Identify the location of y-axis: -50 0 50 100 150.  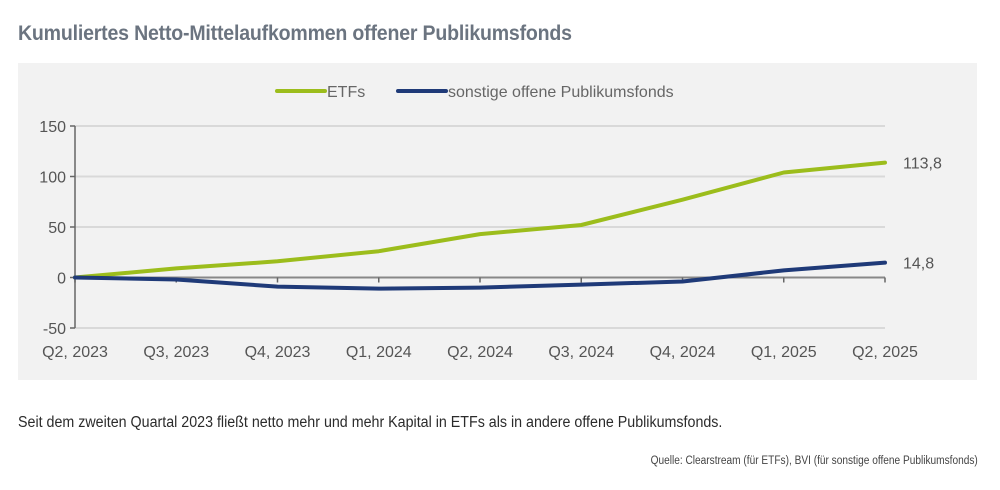
(57, 228).